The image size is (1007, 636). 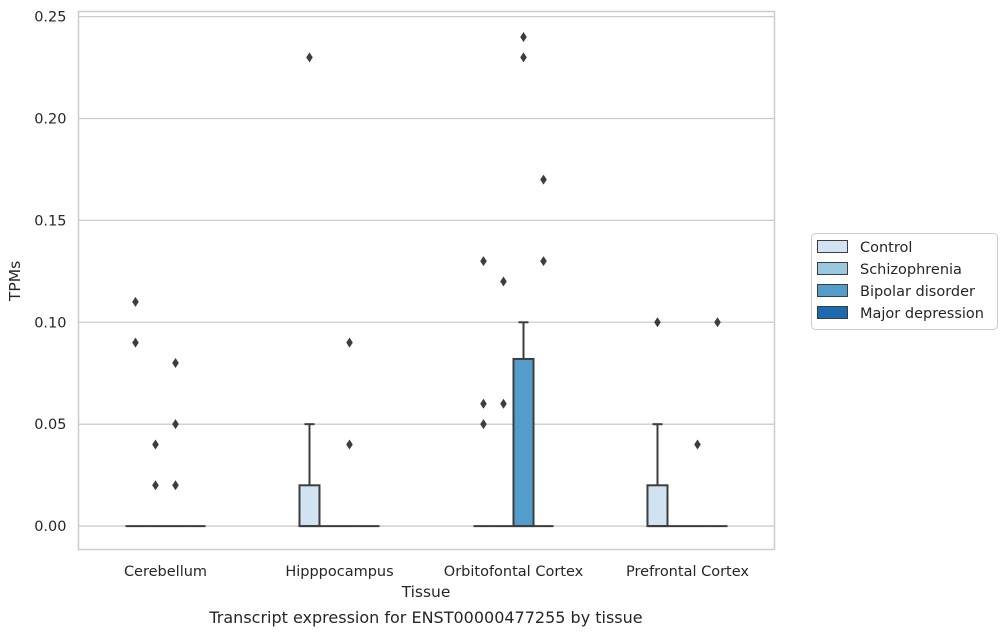 I want to click on y-tick-label: 0.05, so click(x=50, y=425).